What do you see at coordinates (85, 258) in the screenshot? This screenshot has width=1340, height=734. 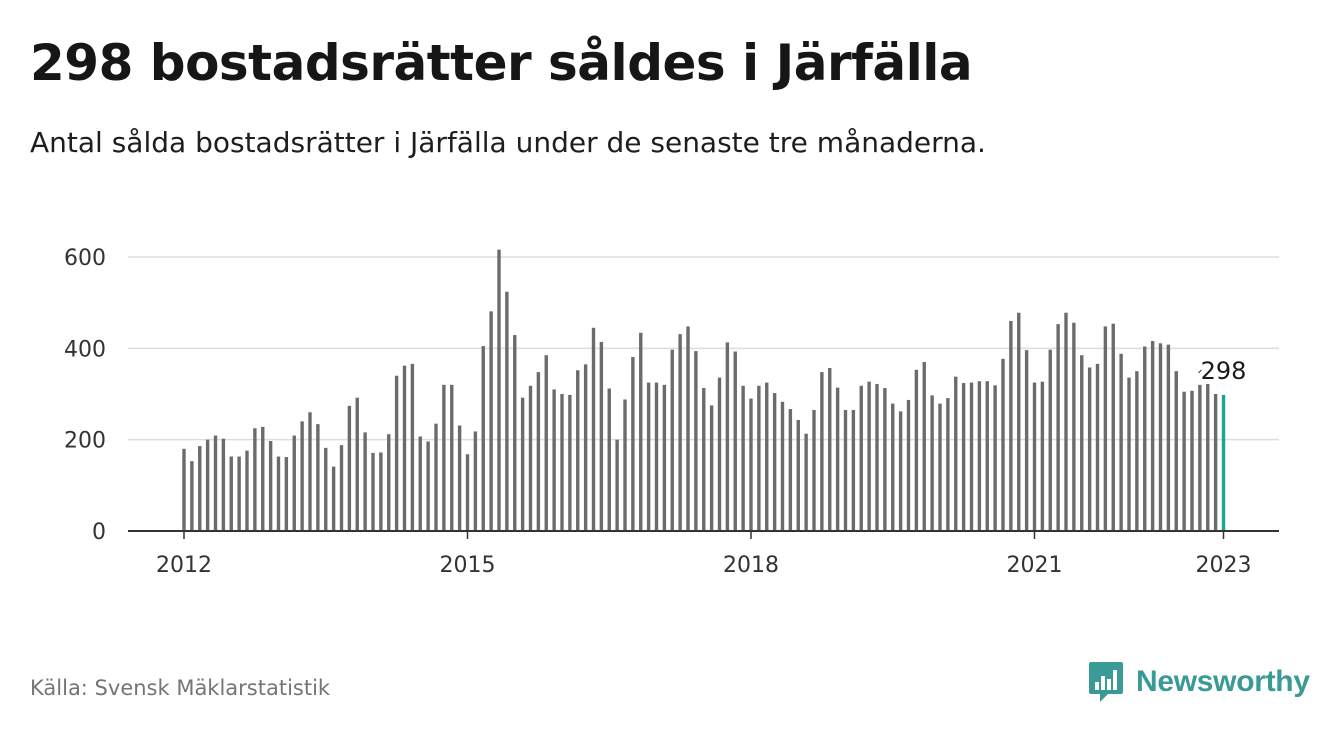 I see `y-tick-label: 600` at bounding box center [85, 258].